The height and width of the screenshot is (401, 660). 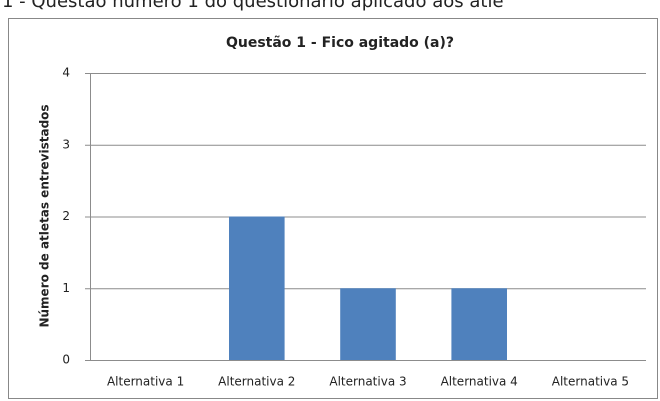 I want to click on chart-title: Questão 1 - Fico agitado (a)?, so click(x=340, y=43).